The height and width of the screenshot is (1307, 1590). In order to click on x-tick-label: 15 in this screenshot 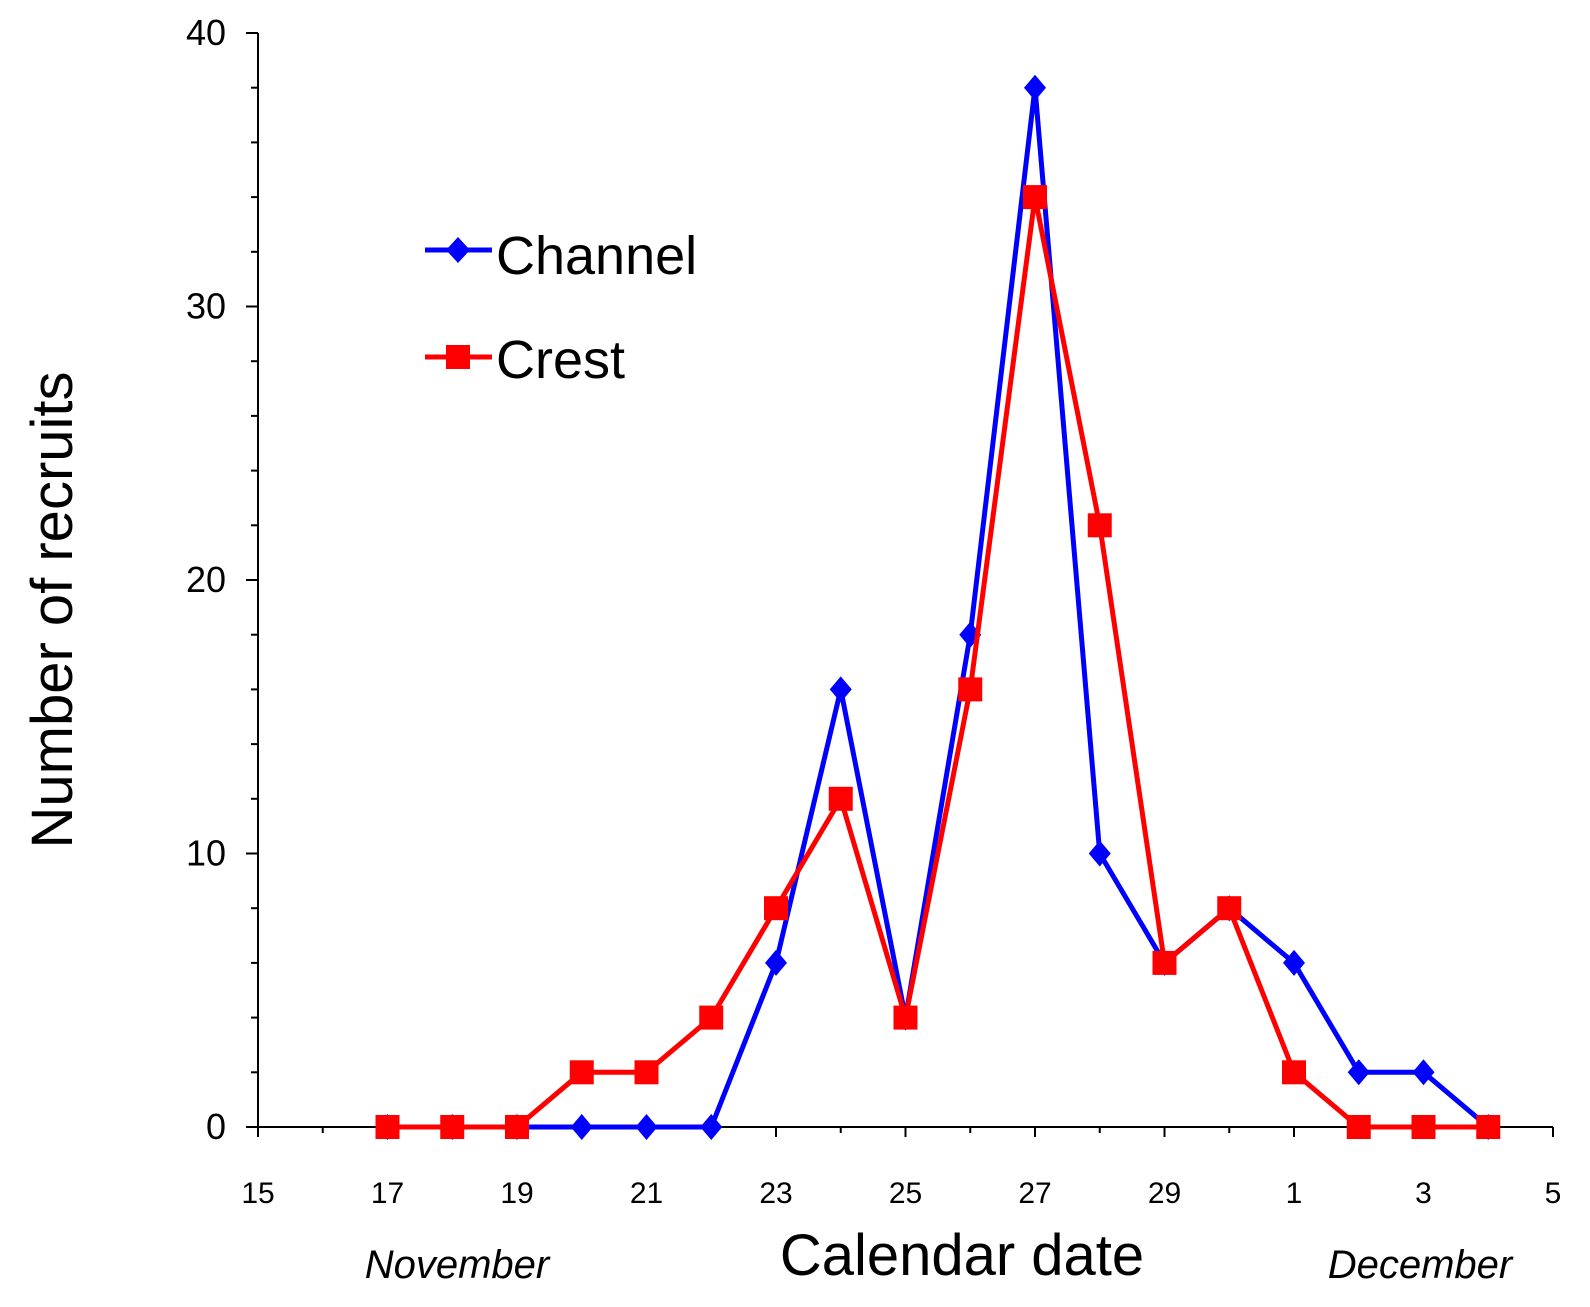, I will do `click(257, 1193)`.